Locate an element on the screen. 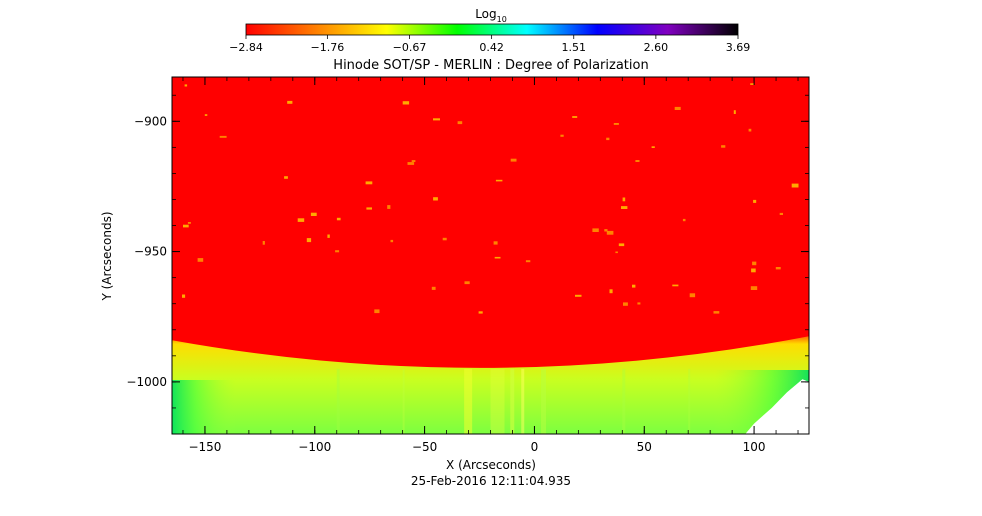 This screenshot has width=982, height=516. colorbar-tick-label: 2.60 is located at coordinates (656, 47).